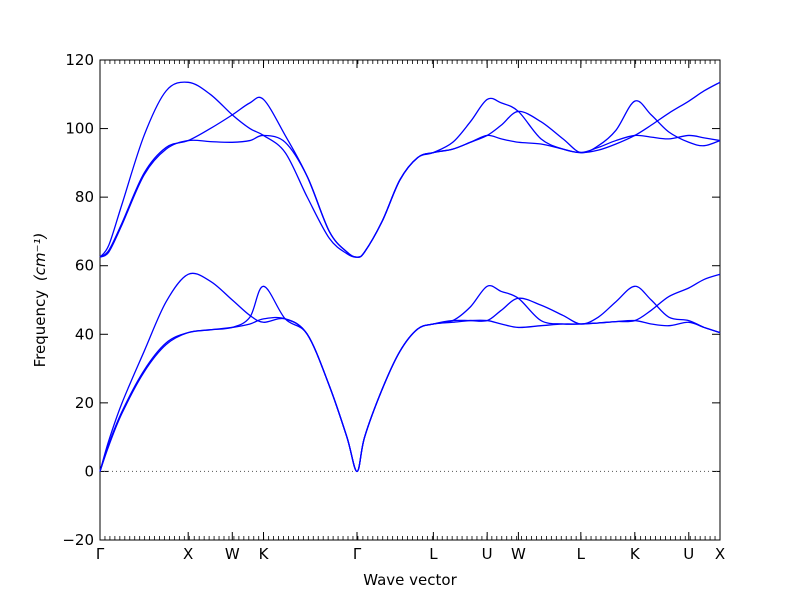 The height and width of the screenshot is (600, 800). I want to click on y-tick-label: 0, so click(89, 471).